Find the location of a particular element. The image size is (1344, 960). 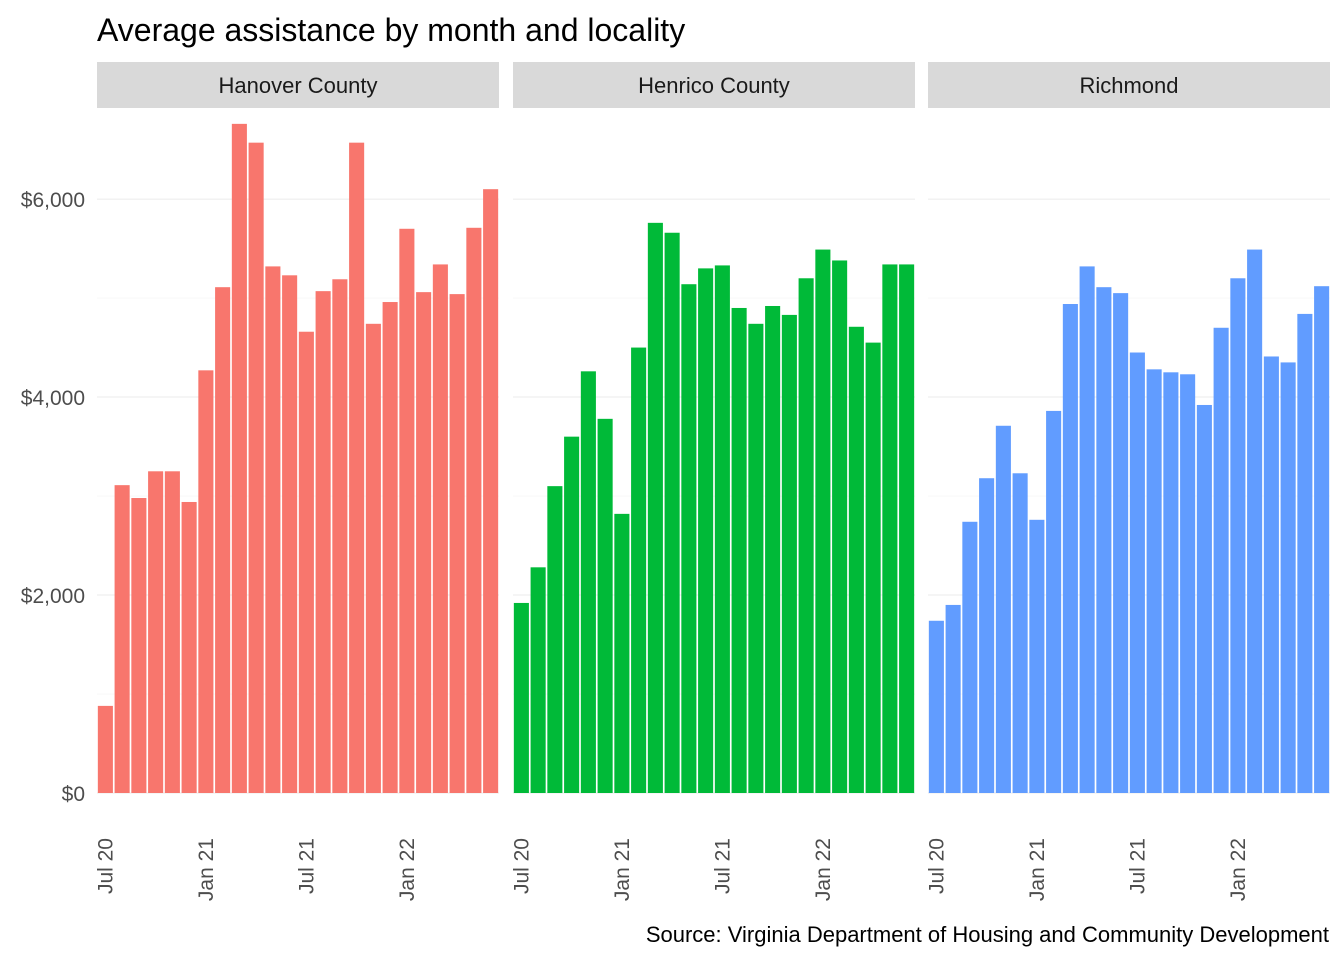

chart-title: Average assistance by month and locality is located at coordinates (391, 30).